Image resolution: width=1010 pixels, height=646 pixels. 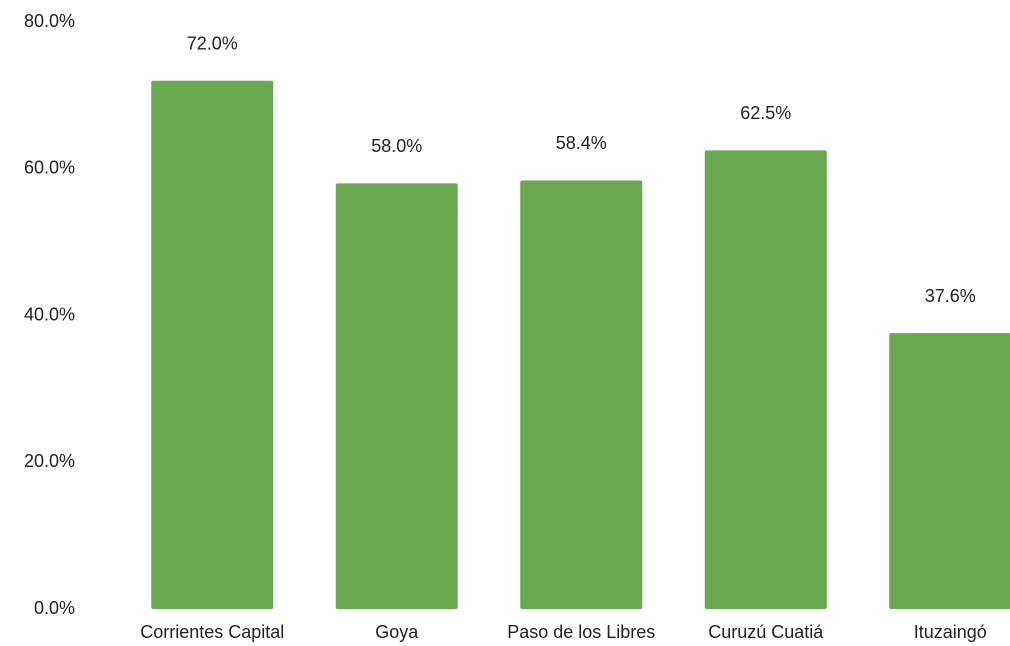 I want to click on value-label: 72.0%, so click(x=212, y=43).